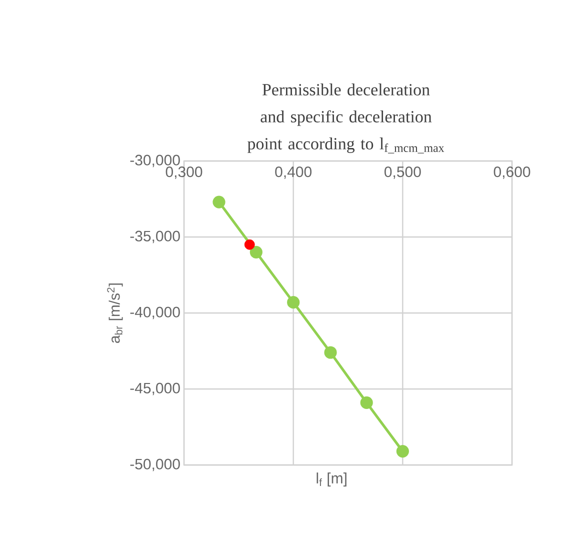 The width and height of the screenshot is (564, 535). What do you see at coordinates (155, 237) in the screenshot?
I see `y-tick-label: -35,000` at bounding box center [155, 237].